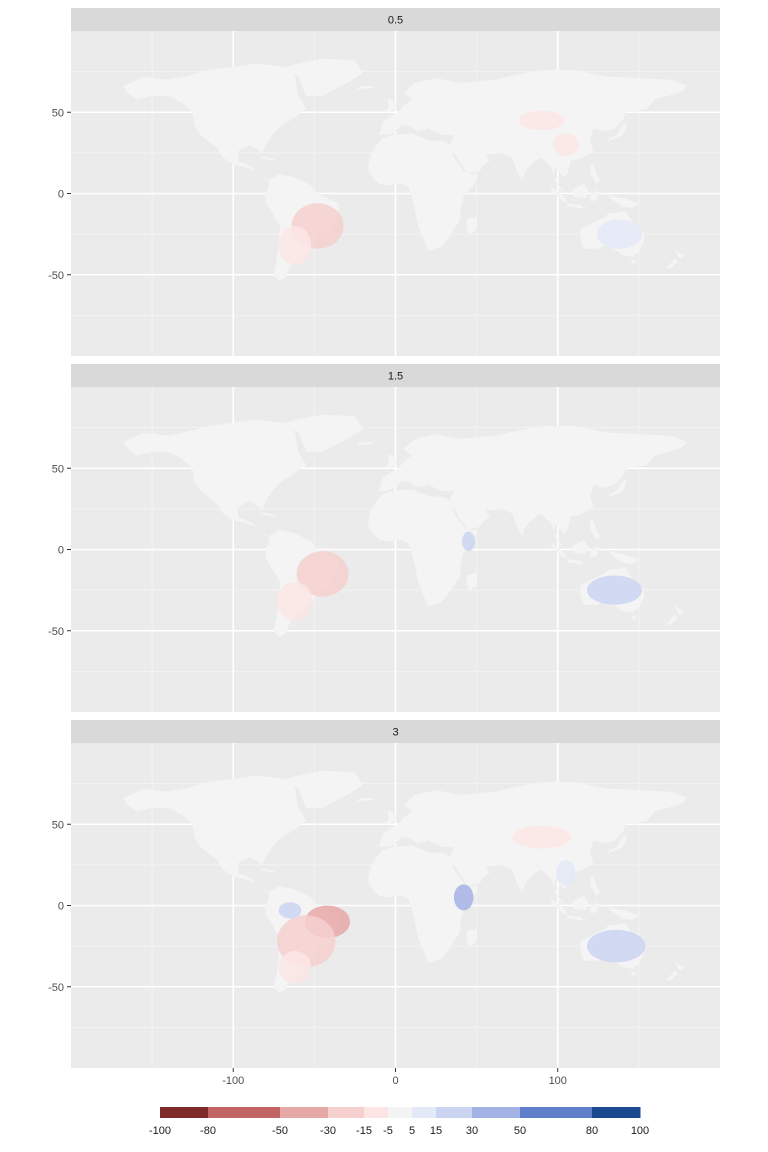  I want to click on legend-label: 30, so click(472, 1131).